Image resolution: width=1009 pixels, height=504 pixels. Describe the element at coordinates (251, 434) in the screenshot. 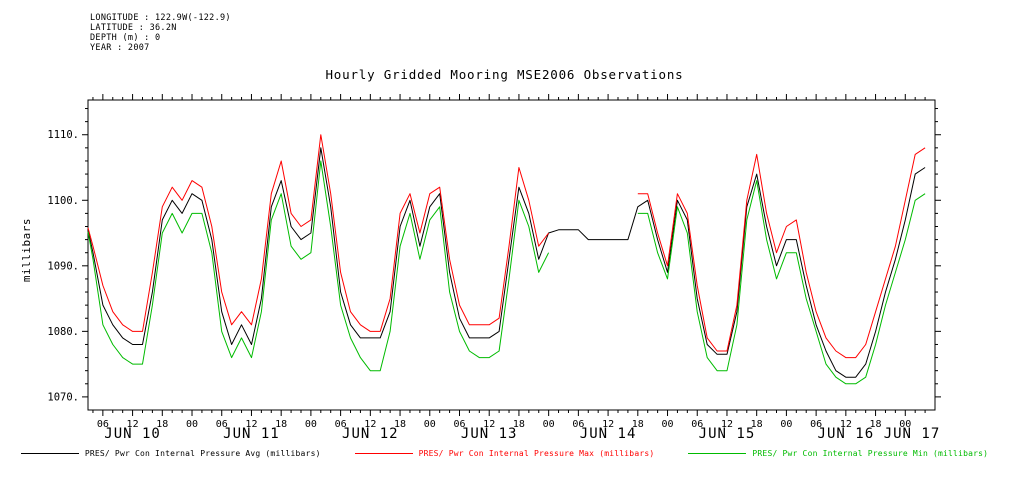

I see `x-day-label: JUN 11` at that location.